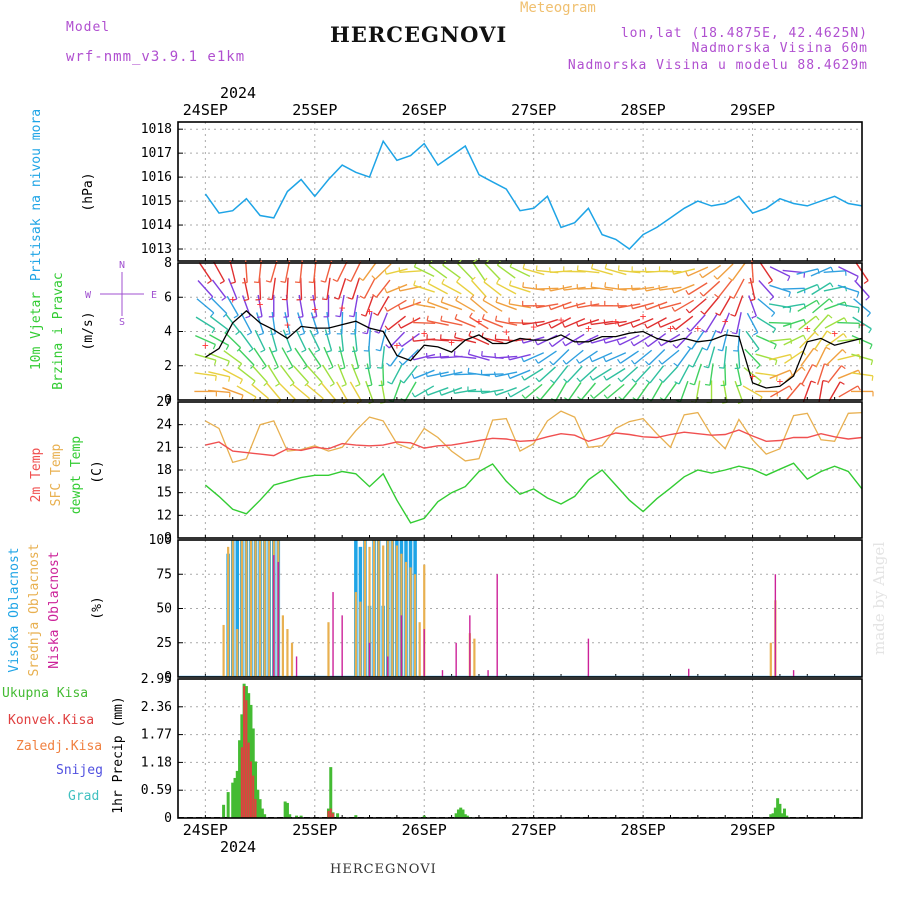 Image resolution: width=900 pixels, height=900 pixels. I want to click on page-title: HERCEGNOVI, so click(419, 34).